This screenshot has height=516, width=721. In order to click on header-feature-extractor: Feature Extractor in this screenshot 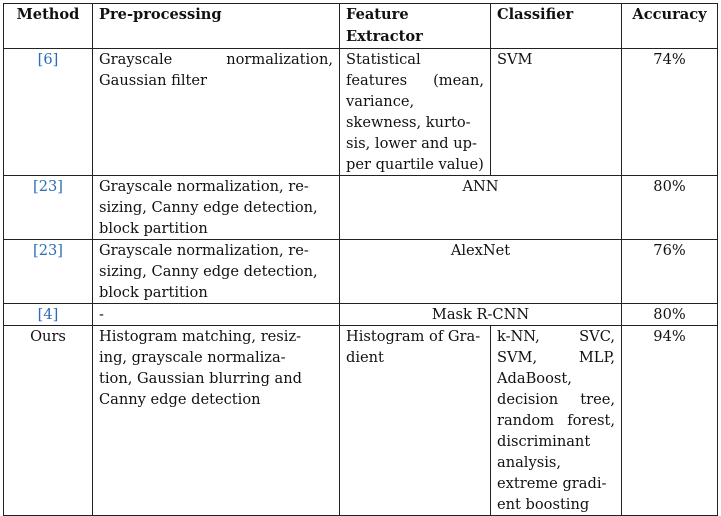, I will do `click(415, 26)`.